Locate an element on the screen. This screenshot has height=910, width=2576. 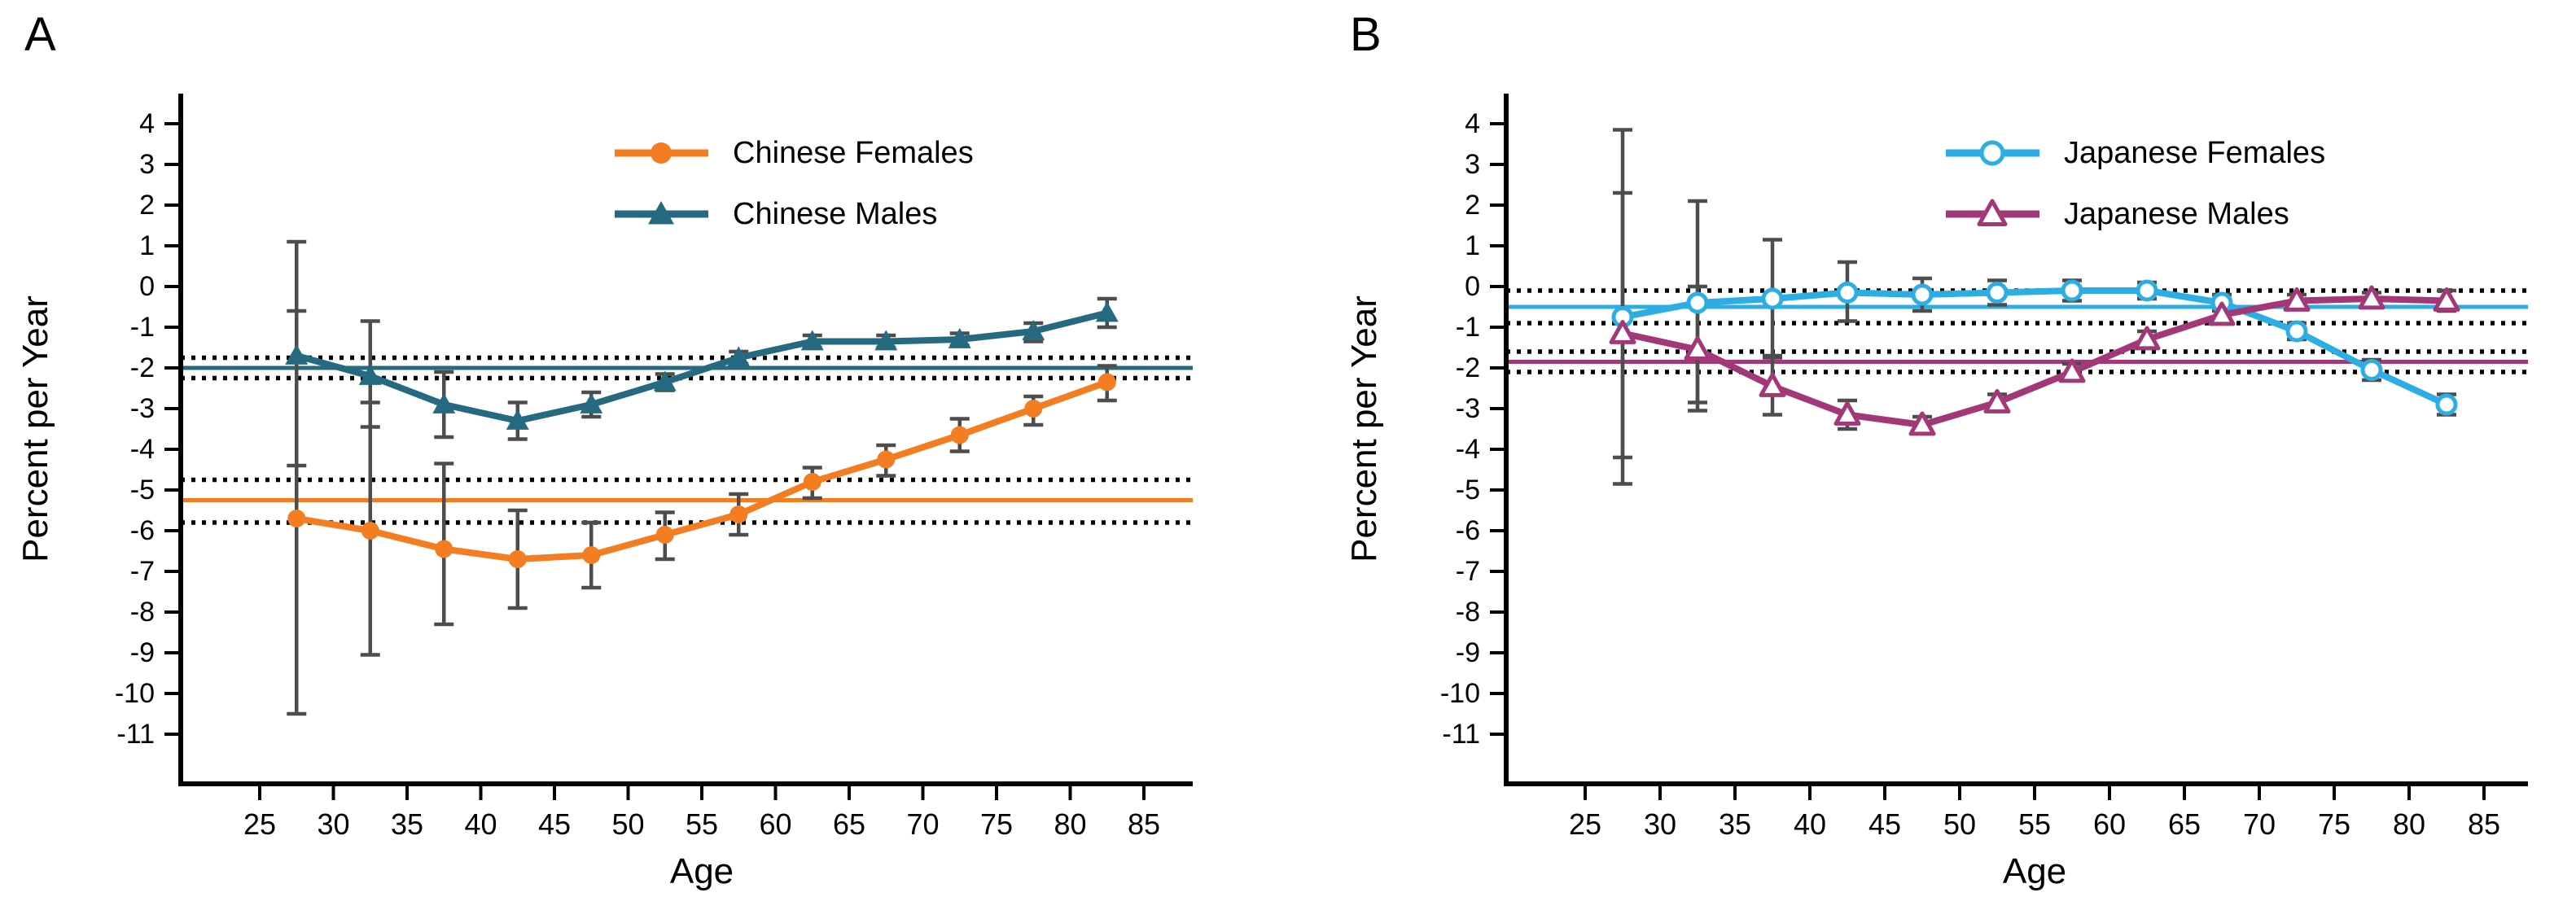
panel-b-label: B is located at coordinates (1366, 34).